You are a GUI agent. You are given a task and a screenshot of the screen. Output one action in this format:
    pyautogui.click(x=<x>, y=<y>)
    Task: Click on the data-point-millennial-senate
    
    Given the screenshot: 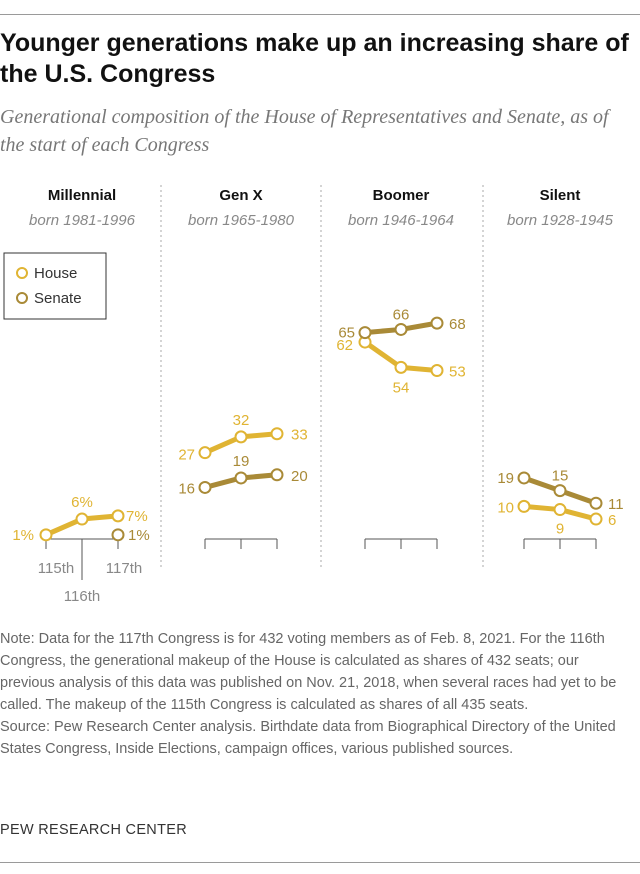 What is the action you would take?
    pyautogui.click(x=118, y=535)
    